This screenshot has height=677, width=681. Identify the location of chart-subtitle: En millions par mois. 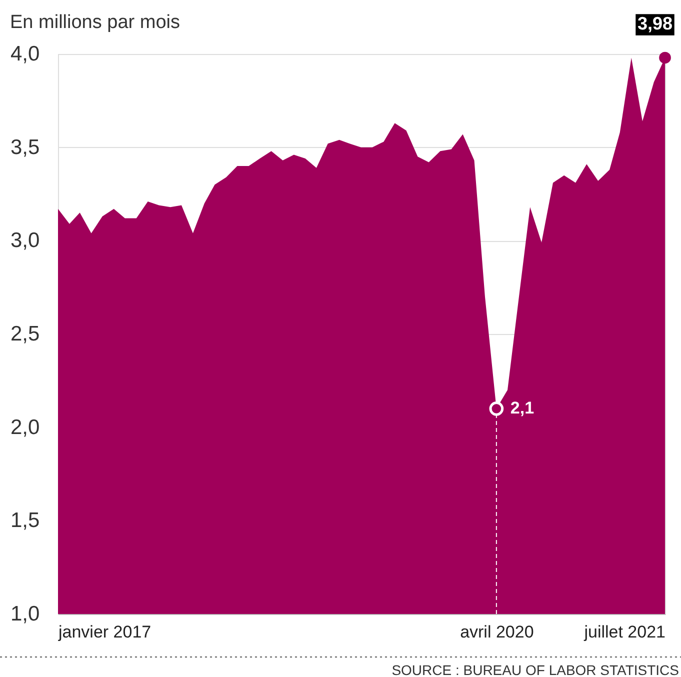
(95, 22).